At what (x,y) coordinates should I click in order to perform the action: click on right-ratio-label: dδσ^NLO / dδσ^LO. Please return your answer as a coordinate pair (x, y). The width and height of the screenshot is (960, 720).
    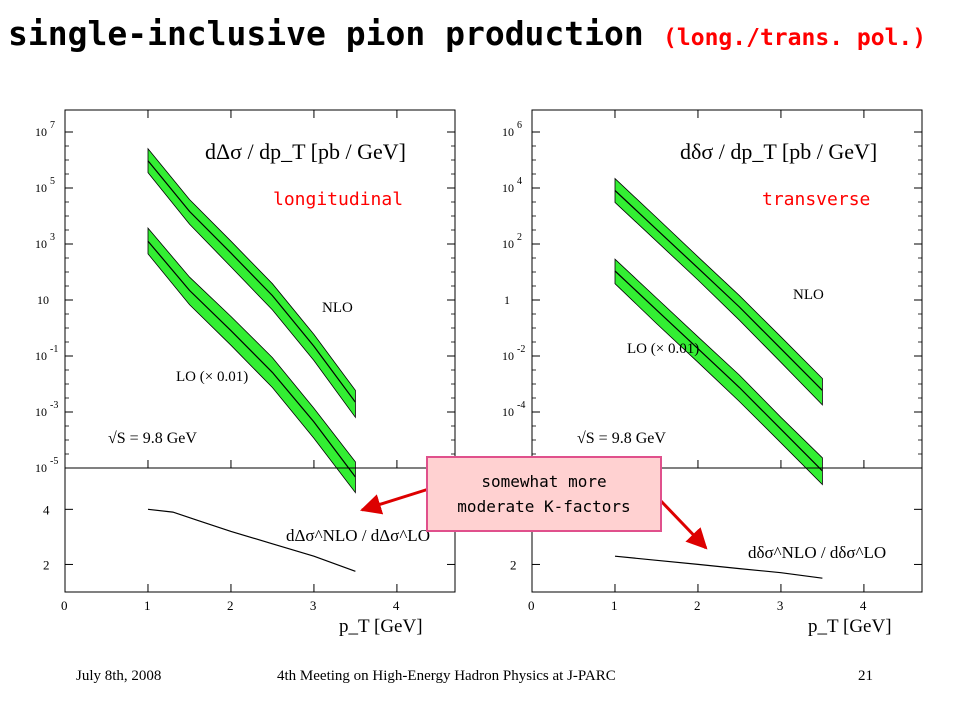
    Looking at the image, I should click on (817, 552).